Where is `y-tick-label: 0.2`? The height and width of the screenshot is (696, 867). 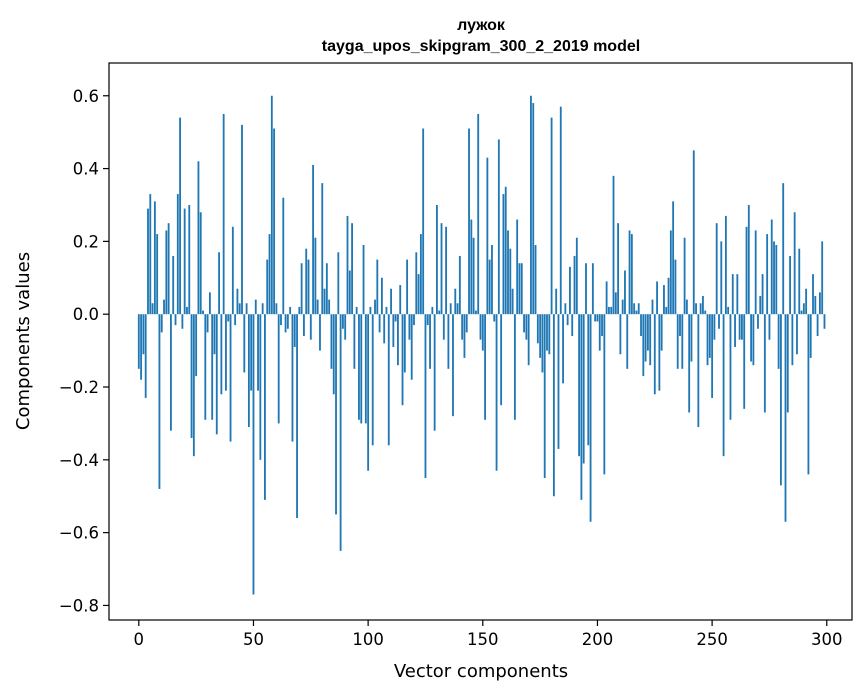 y-tick-label: 0.2 is located at coordinates (86, 241).